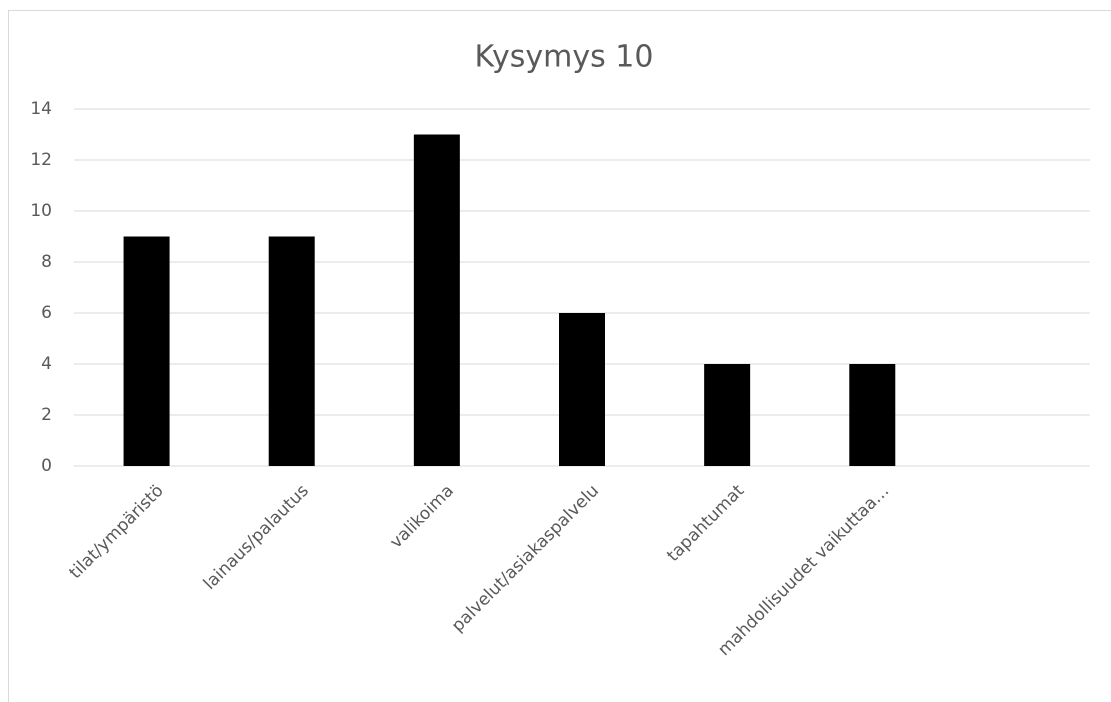  Describe the element at coordinates (525, 558) in the screenshot. I see `x-tick-label: palvelut/asiakaspalvelu` at that location.